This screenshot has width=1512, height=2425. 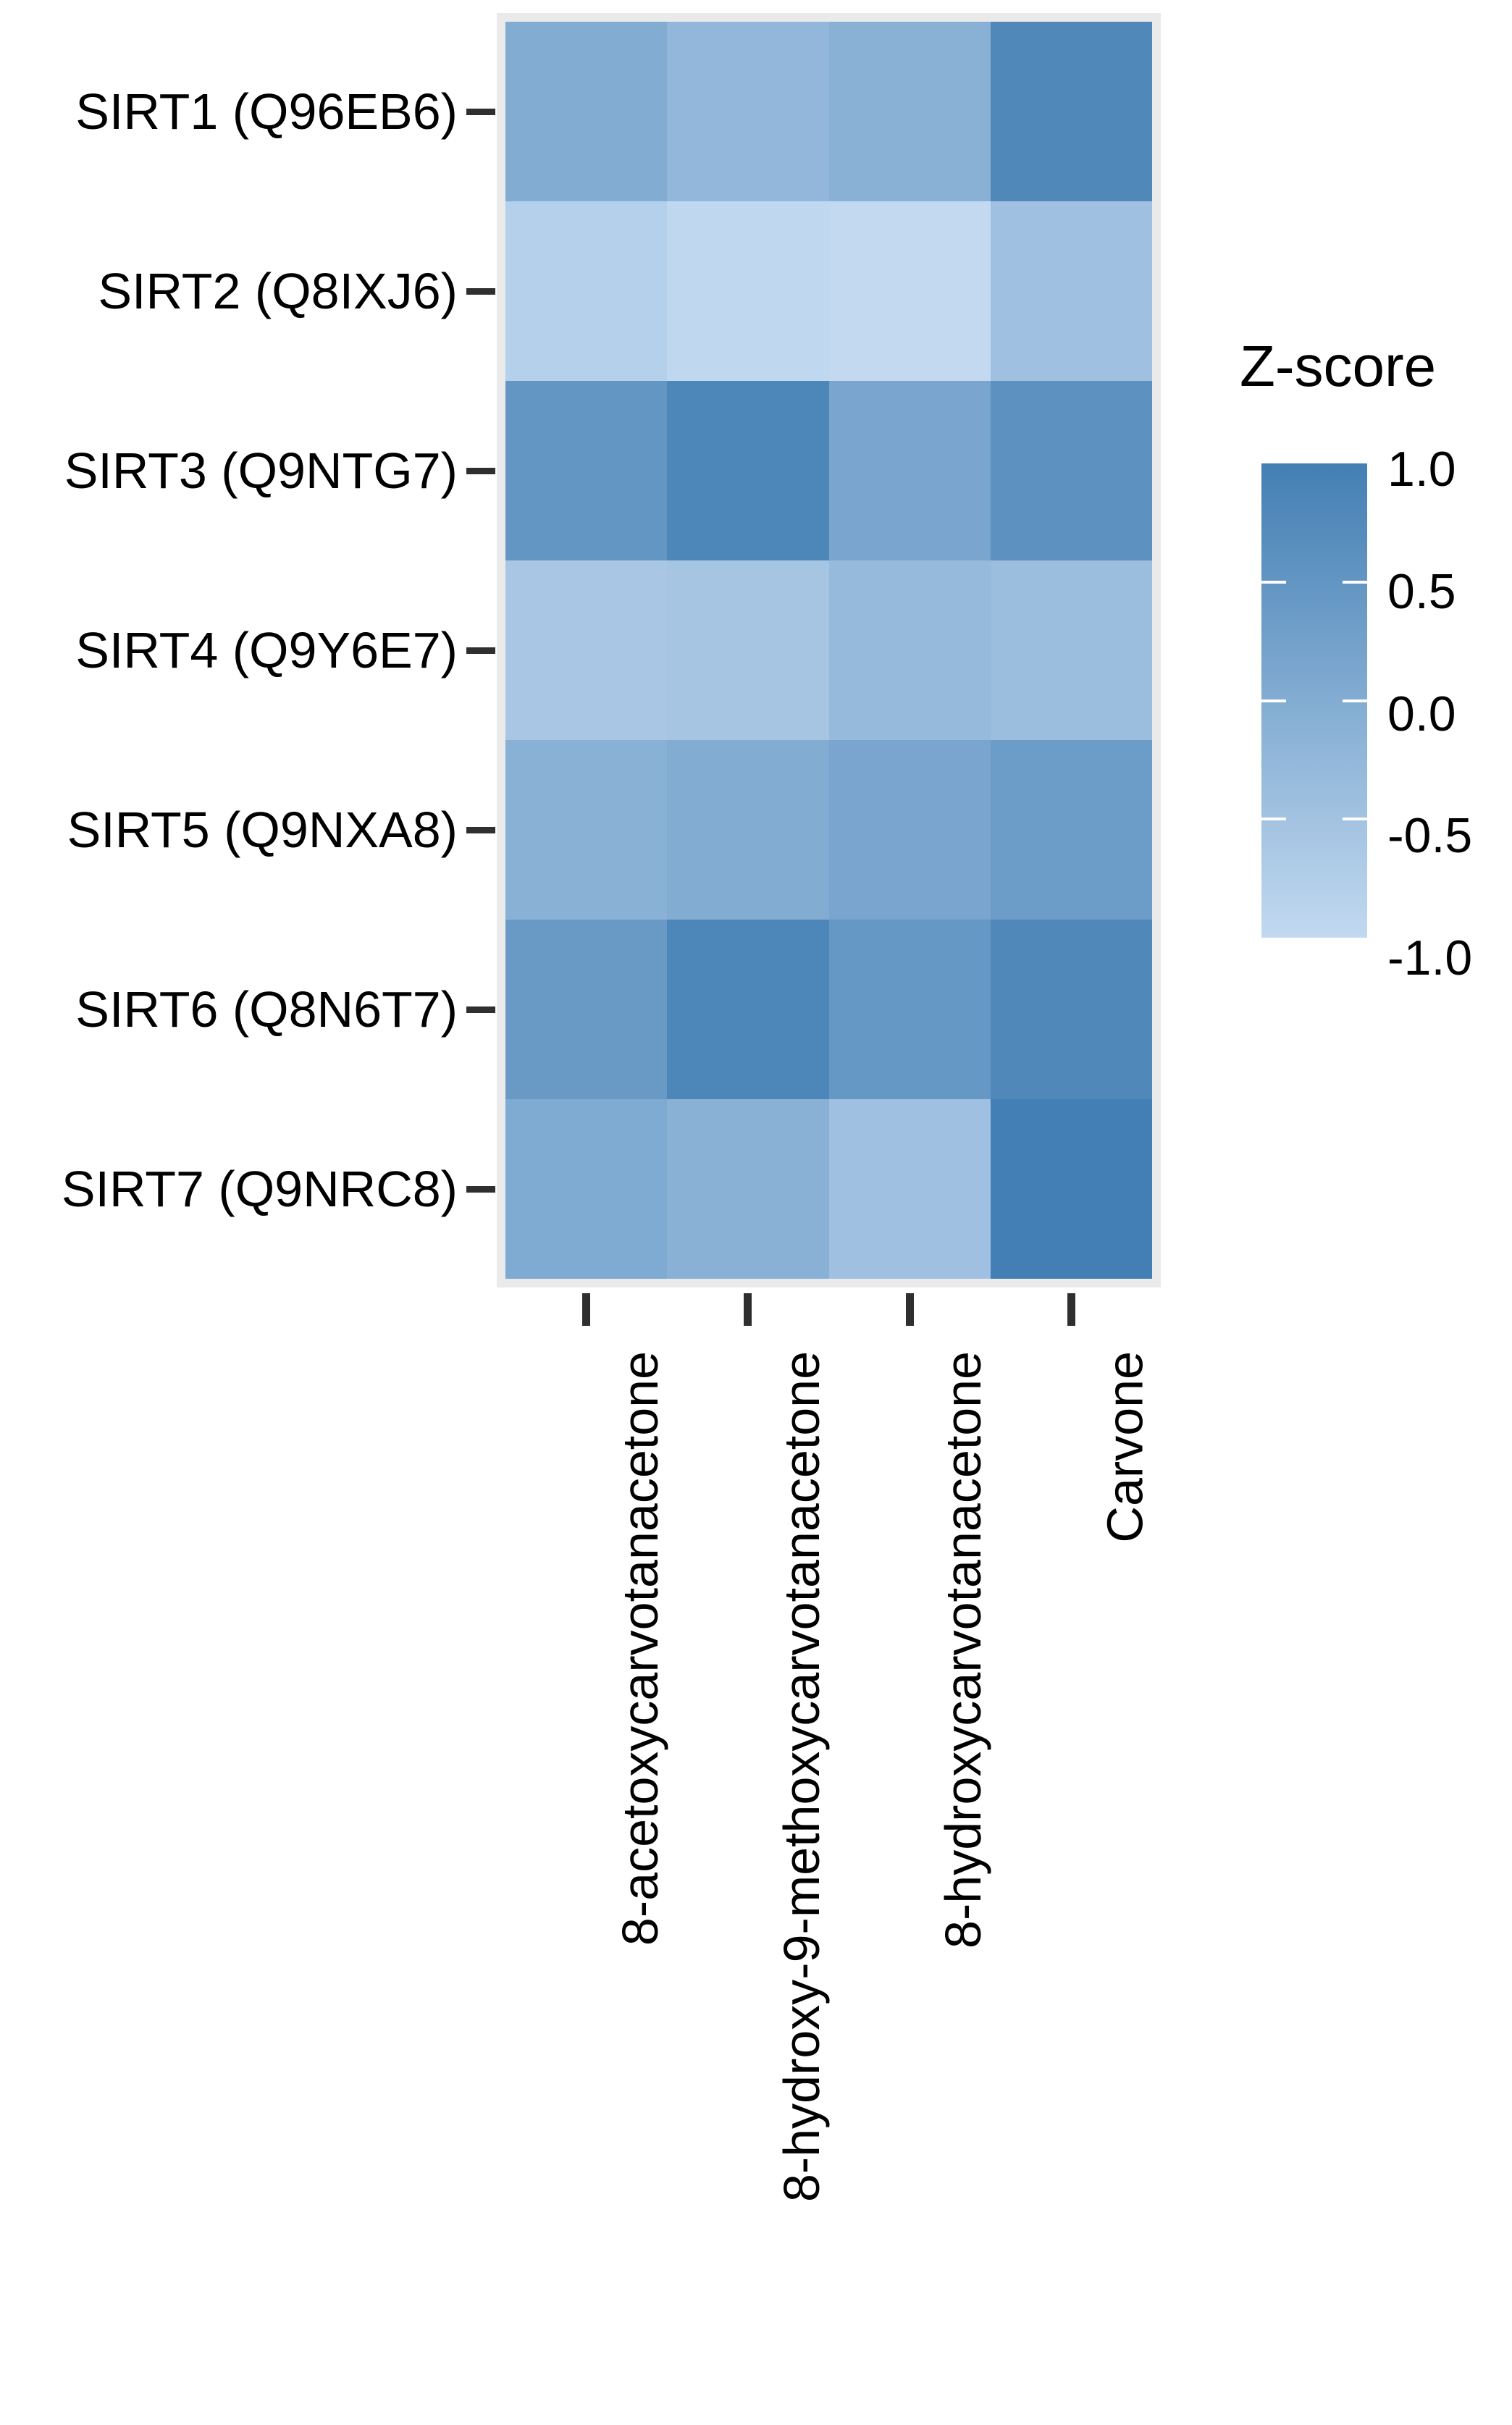 I want to click on y-axis-label: SIRT5 (Q9NXA8), so click(x=262, y=830).